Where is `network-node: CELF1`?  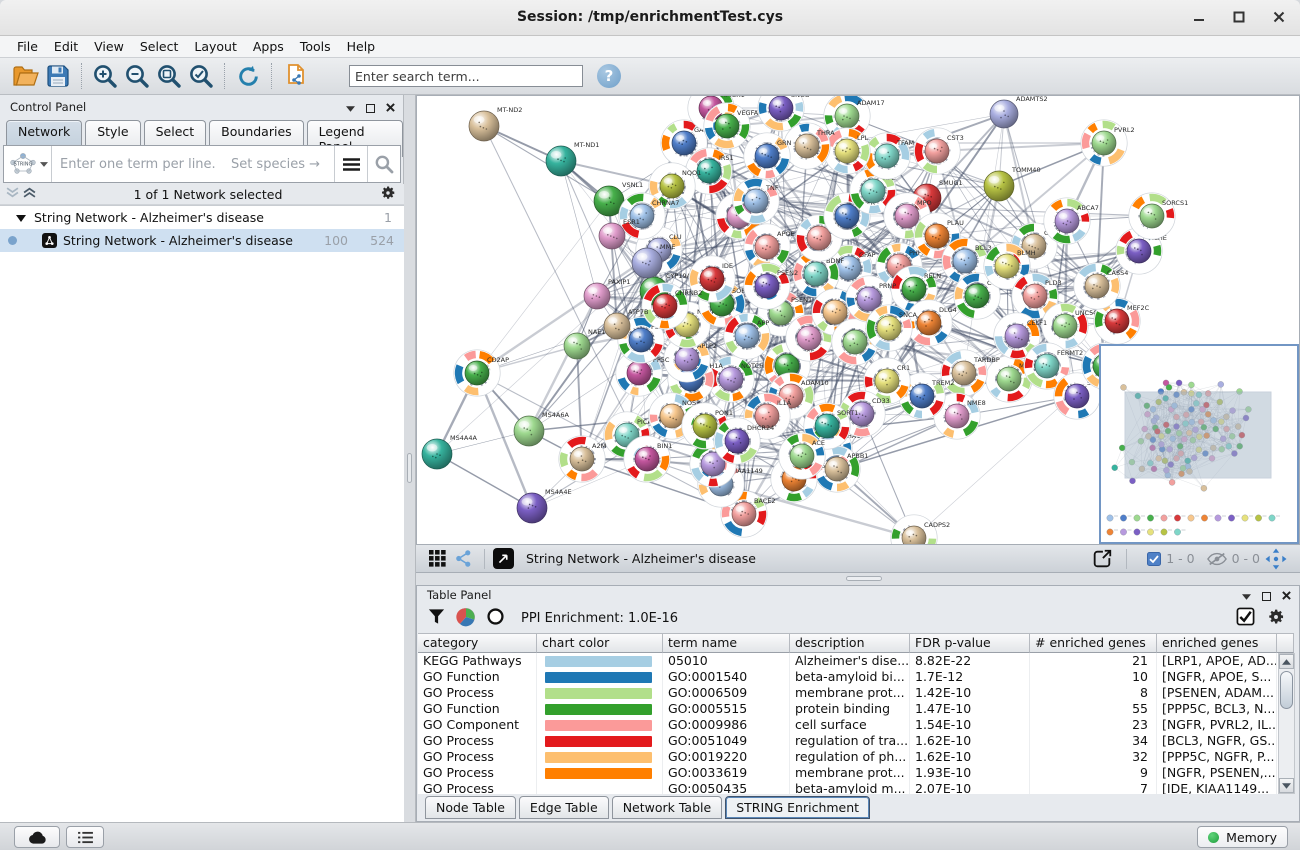
network-node: CELF1 is located at coordinates (1020, 336).